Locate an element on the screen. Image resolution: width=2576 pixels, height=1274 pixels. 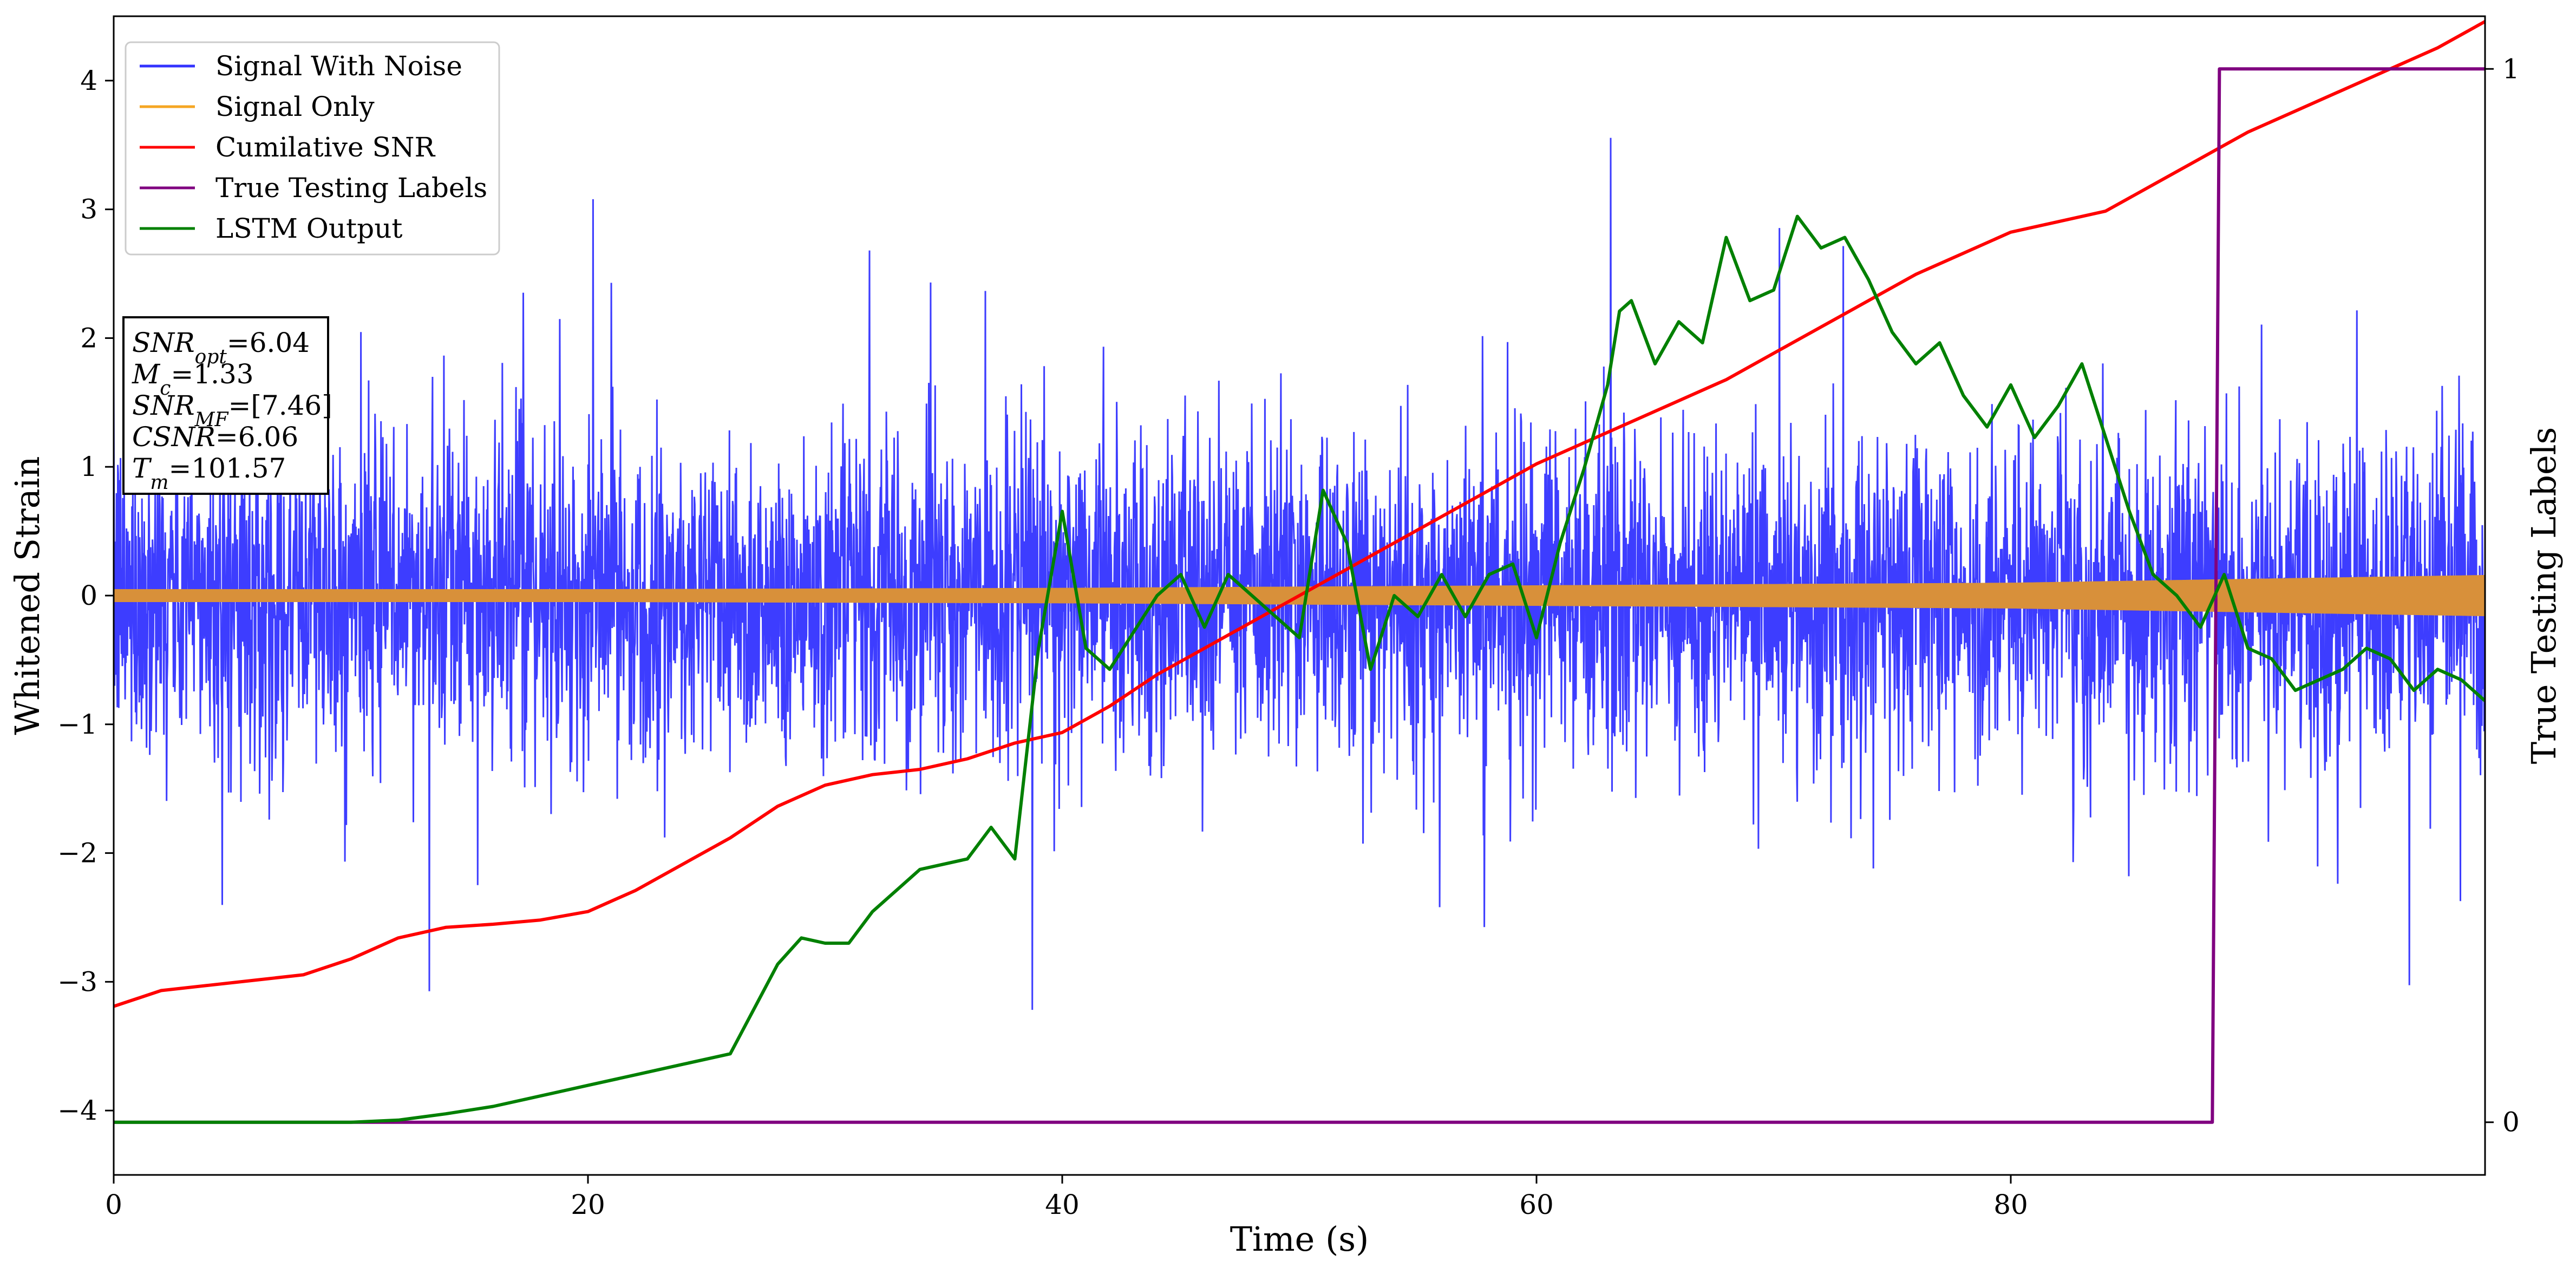
annotation-line: Mc=1.33 is located at coordinates (193, 379).